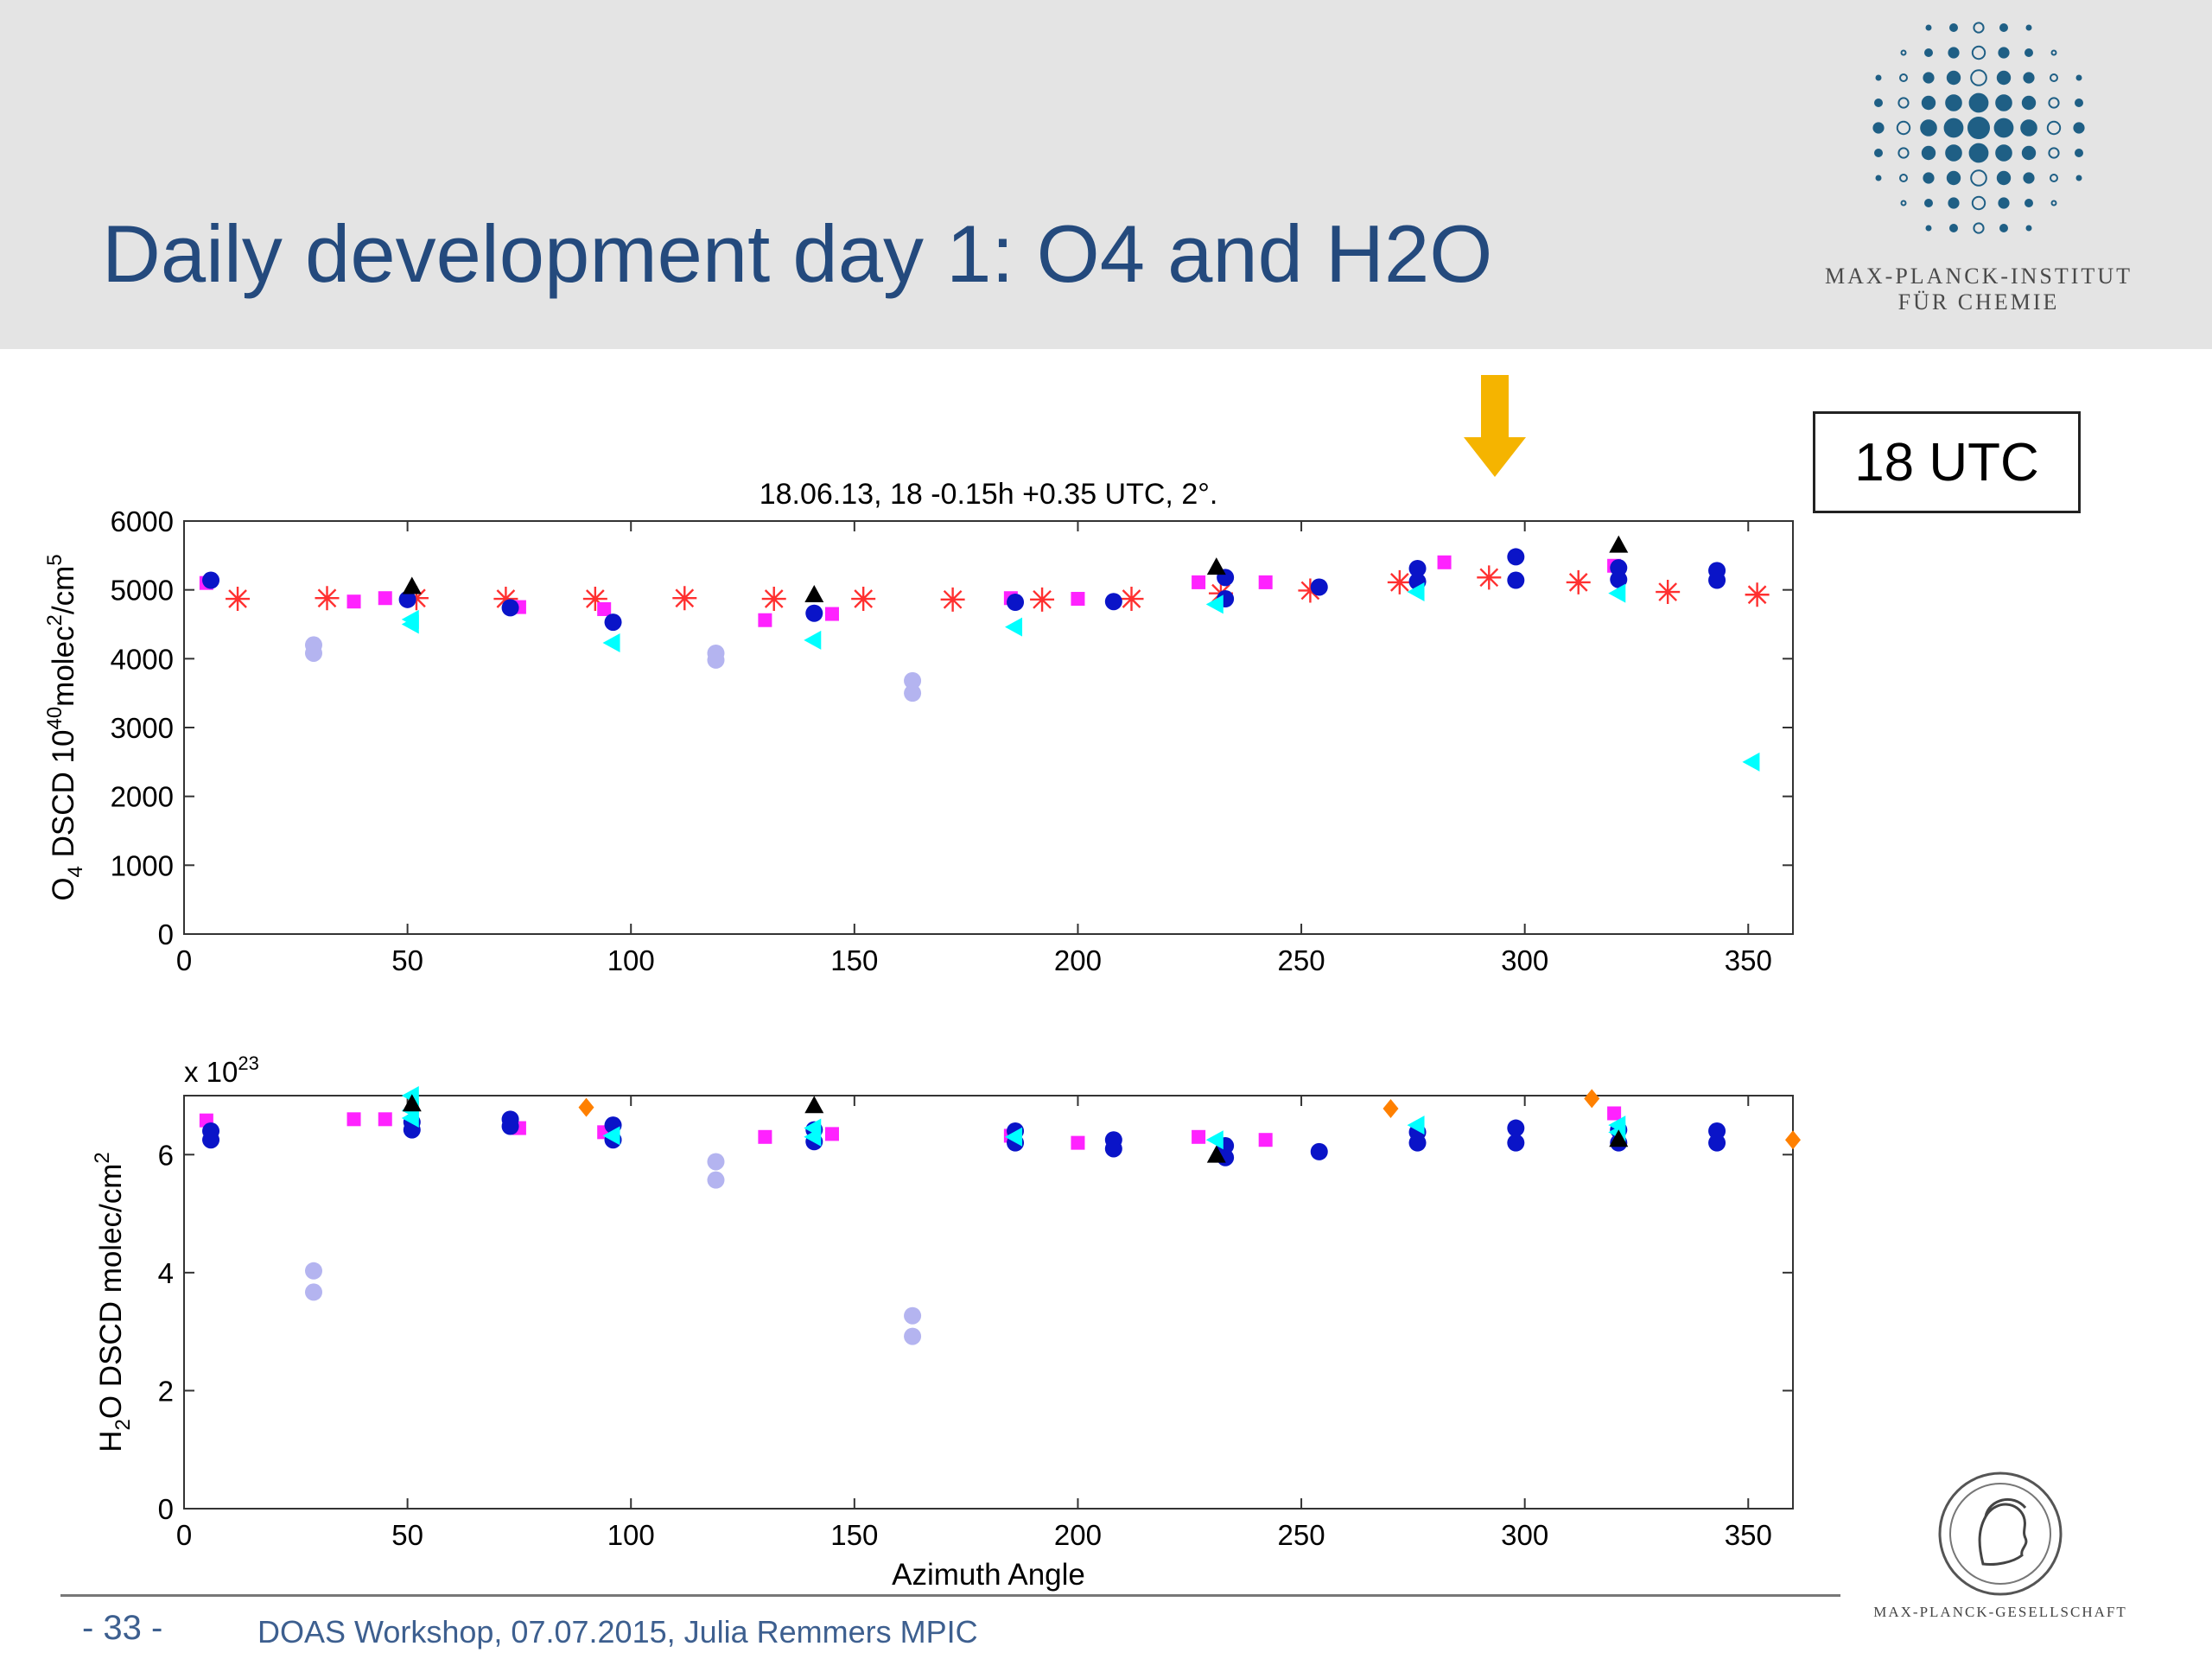  What do you see at coordinates (221, 1070) in the screenshot?
I see `y-exponent-label: x 1023` at bounding box center [221, 1070].